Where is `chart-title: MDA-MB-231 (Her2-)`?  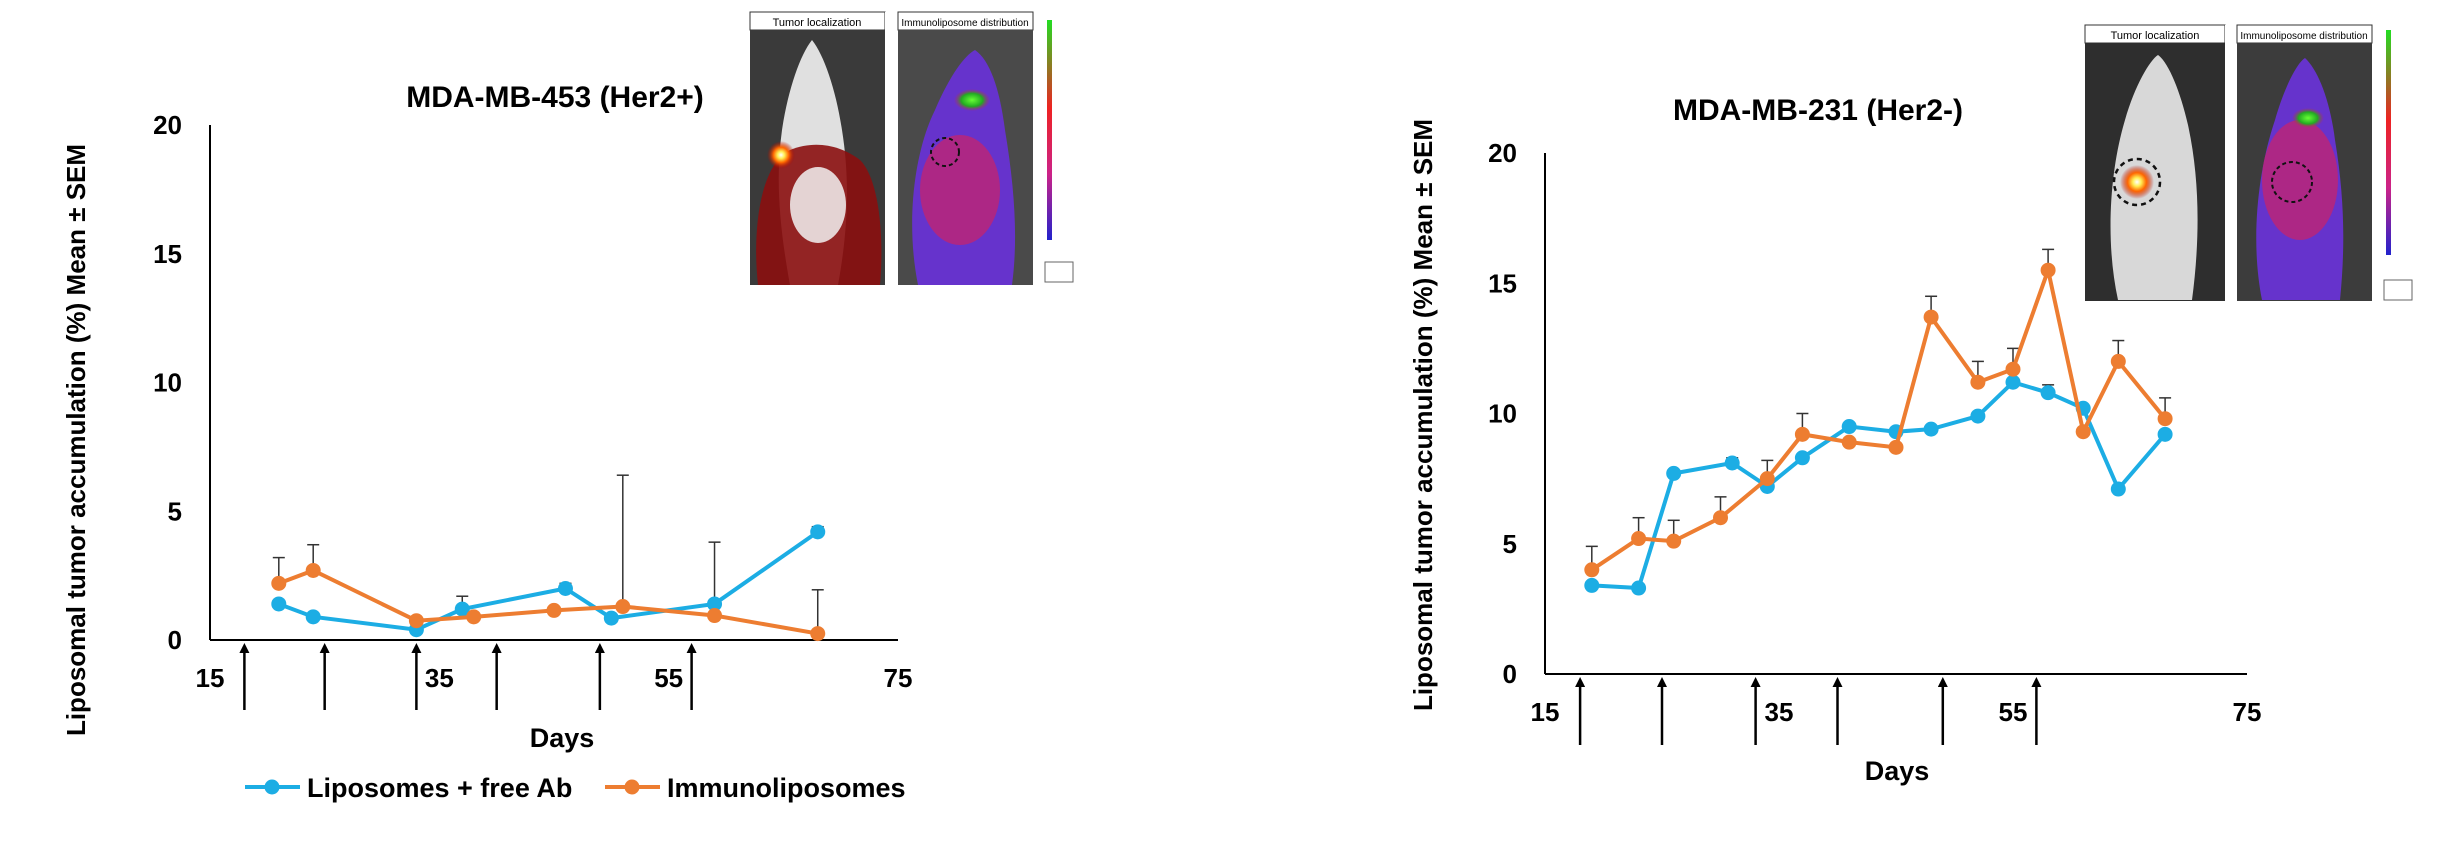
chart-title: MDA-MB-231 (Her2-) is located at coordinates (1818, 110).